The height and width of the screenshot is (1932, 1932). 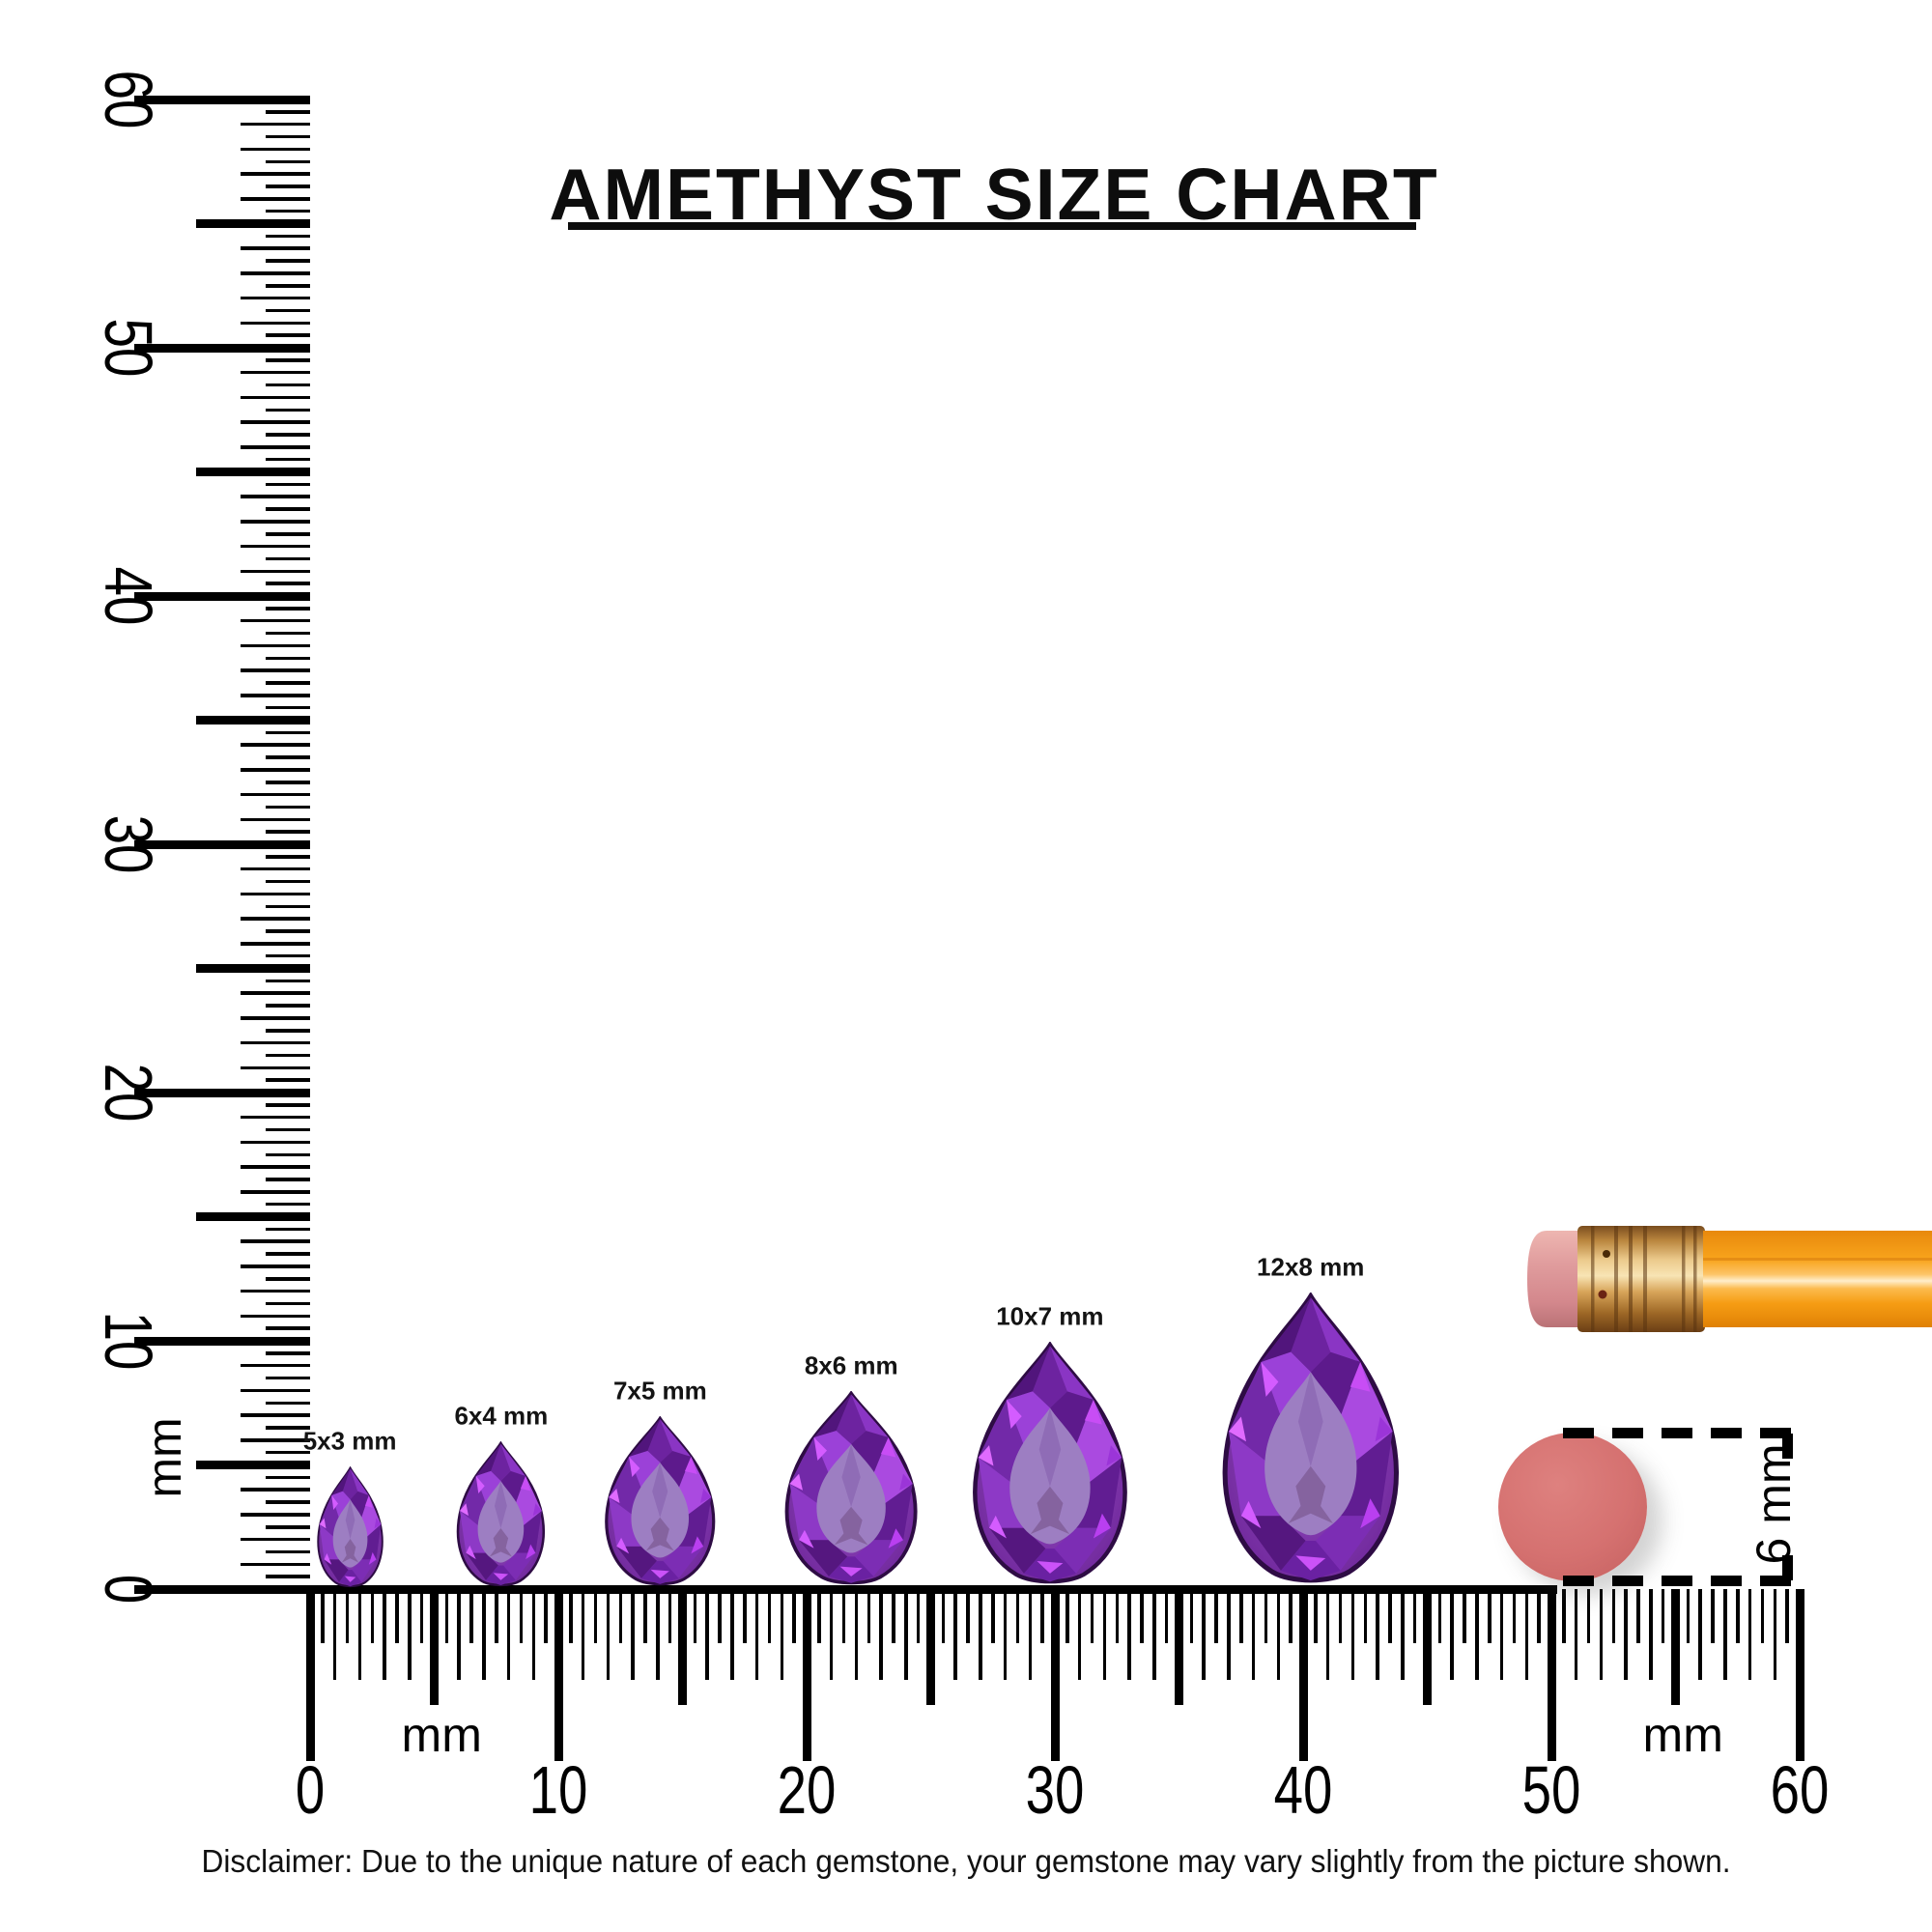 I want to click on h-tick-56mm, so click(x=1700, y=1634).